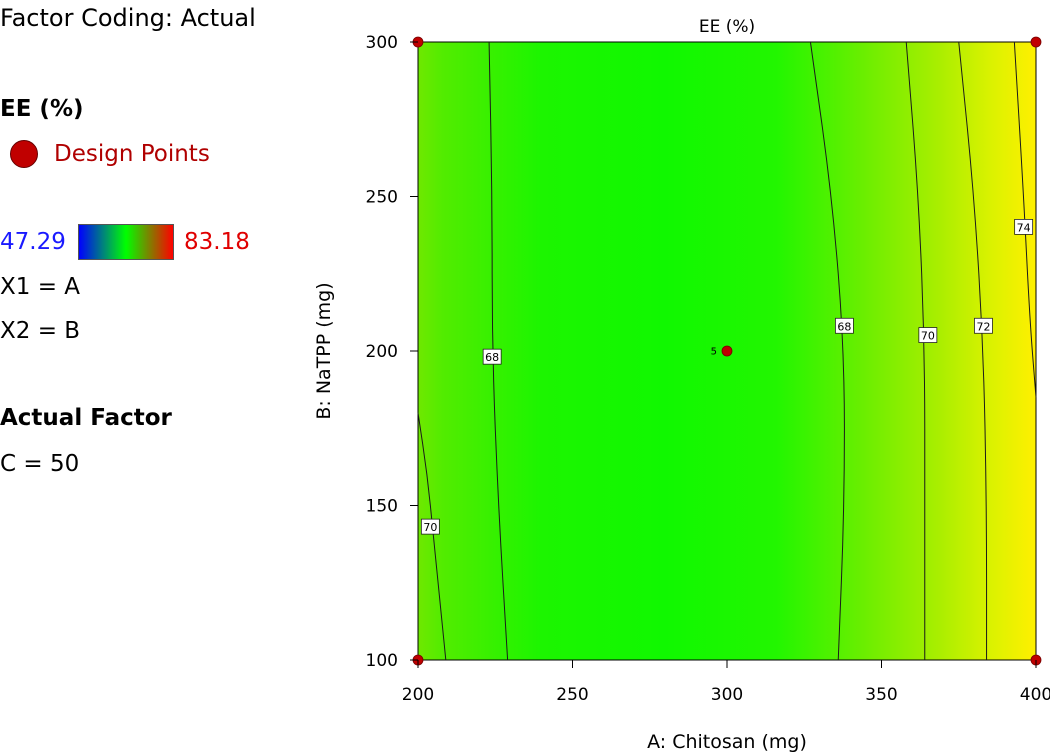 The width and height of the screenshot is (1050, 752). I want to click on scale-max-value: 83.18, so click(217, 242).